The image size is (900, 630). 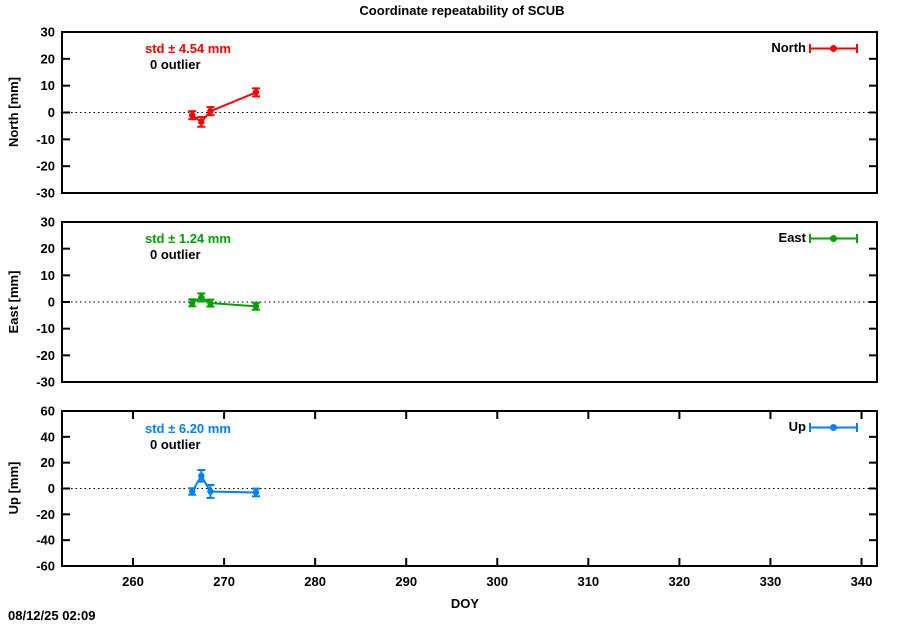 What do you see at coordinates (588, 581) in the screenshot?
I see `x-tick-label: 310` at bounding box center [588, 581].